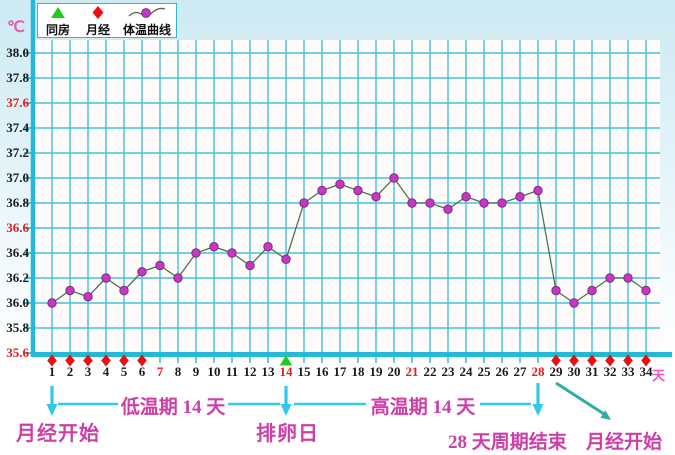 The width and height of the screenshot is (675, 455). I want to click on y-axis-label: 36.2, so click(17, 277).